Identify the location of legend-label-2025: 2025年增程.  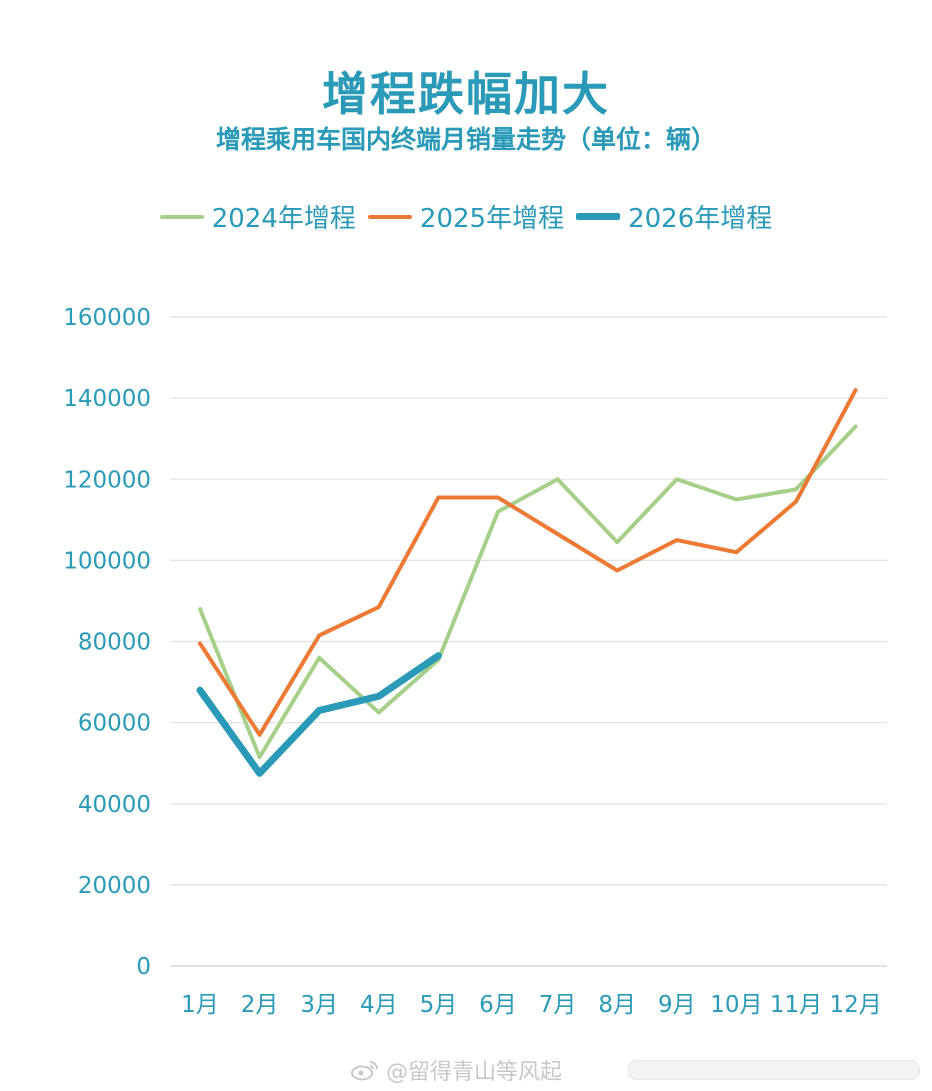
(492, 219).